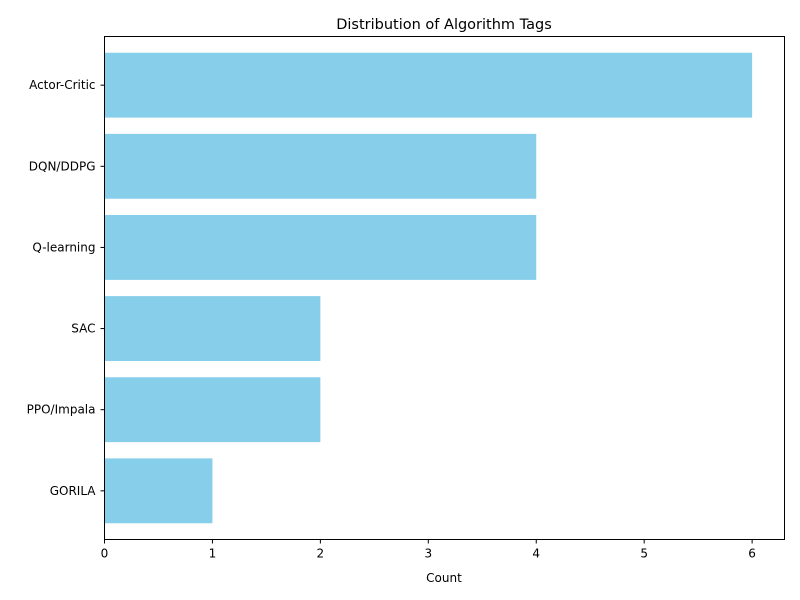 The height and width of the screenshot is (600, 800). What do you see at coordinates (105, 554) in the screenshot?
I see `x-tick-label: 0` at bounding box center [105, 554].